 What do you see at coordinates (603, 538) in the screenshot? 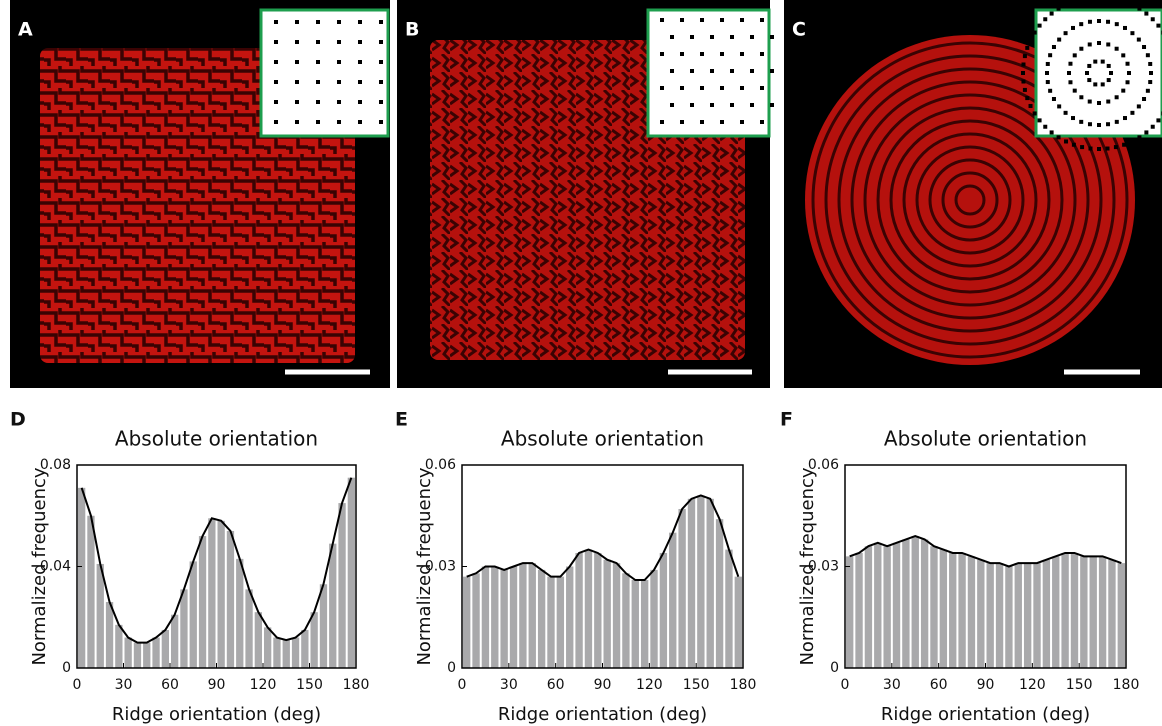
I see `fit-line` at bounding box center [603, 538].